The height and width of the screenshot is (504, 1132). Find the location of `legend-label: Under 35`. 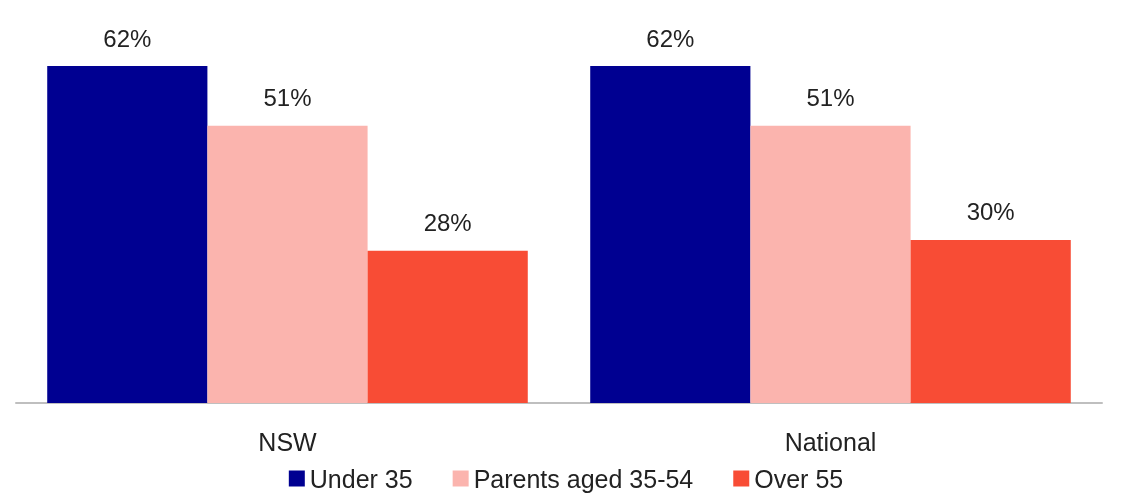

legend-label: Under 35 is located at coordinates (361, 478).